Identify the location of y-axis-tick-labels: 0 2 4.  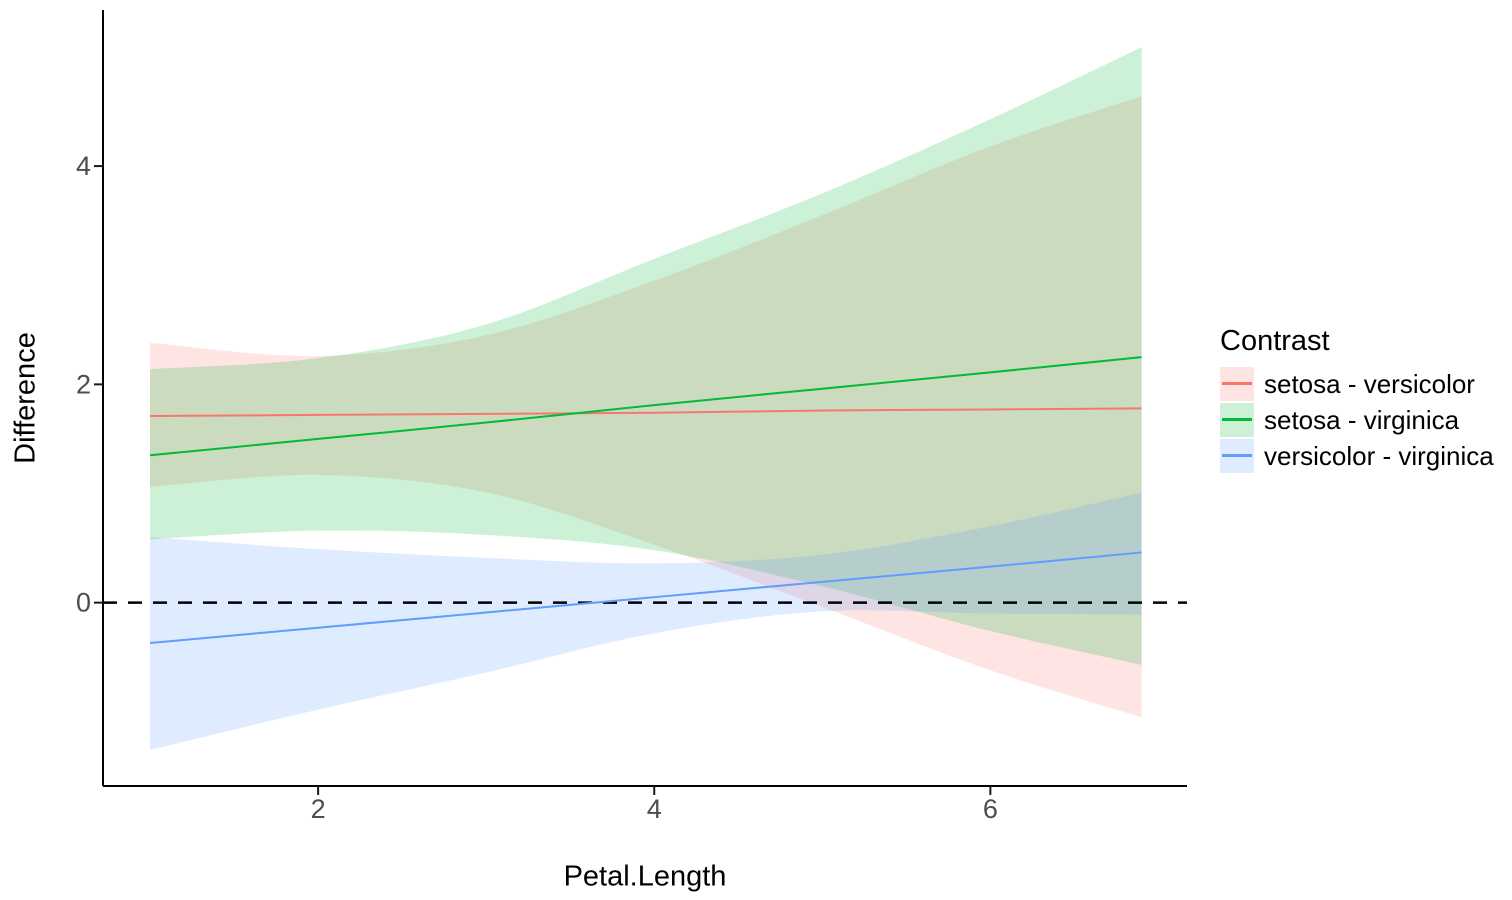
(83, 384).